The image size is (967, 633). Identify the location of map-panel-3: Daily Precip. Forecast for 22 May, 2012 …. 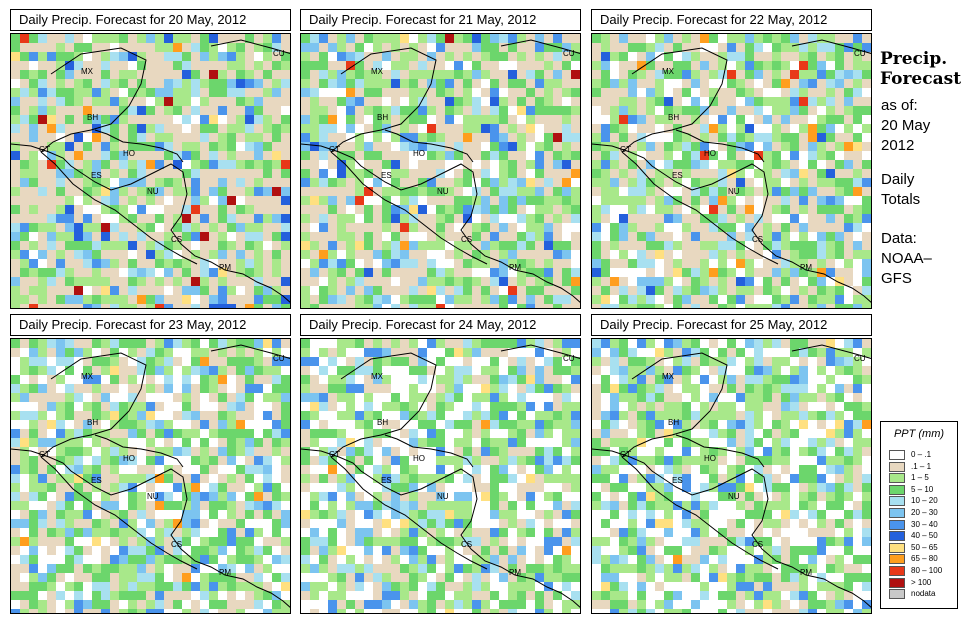
(732, 159).